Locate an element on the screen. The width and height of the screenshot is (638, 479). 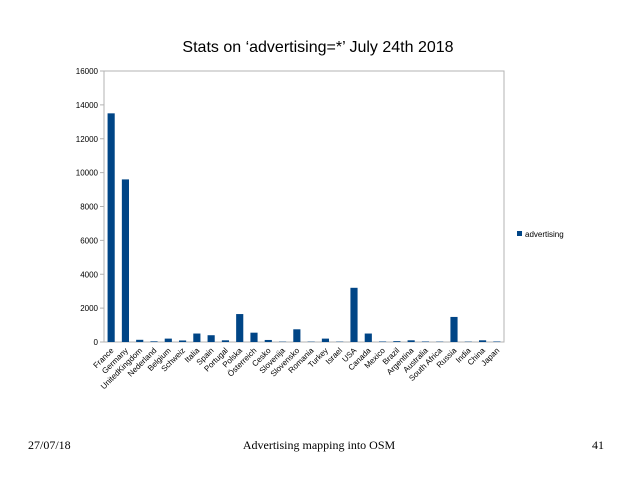
footer-date: 27/07/18 is located at coordinates (49, 445).